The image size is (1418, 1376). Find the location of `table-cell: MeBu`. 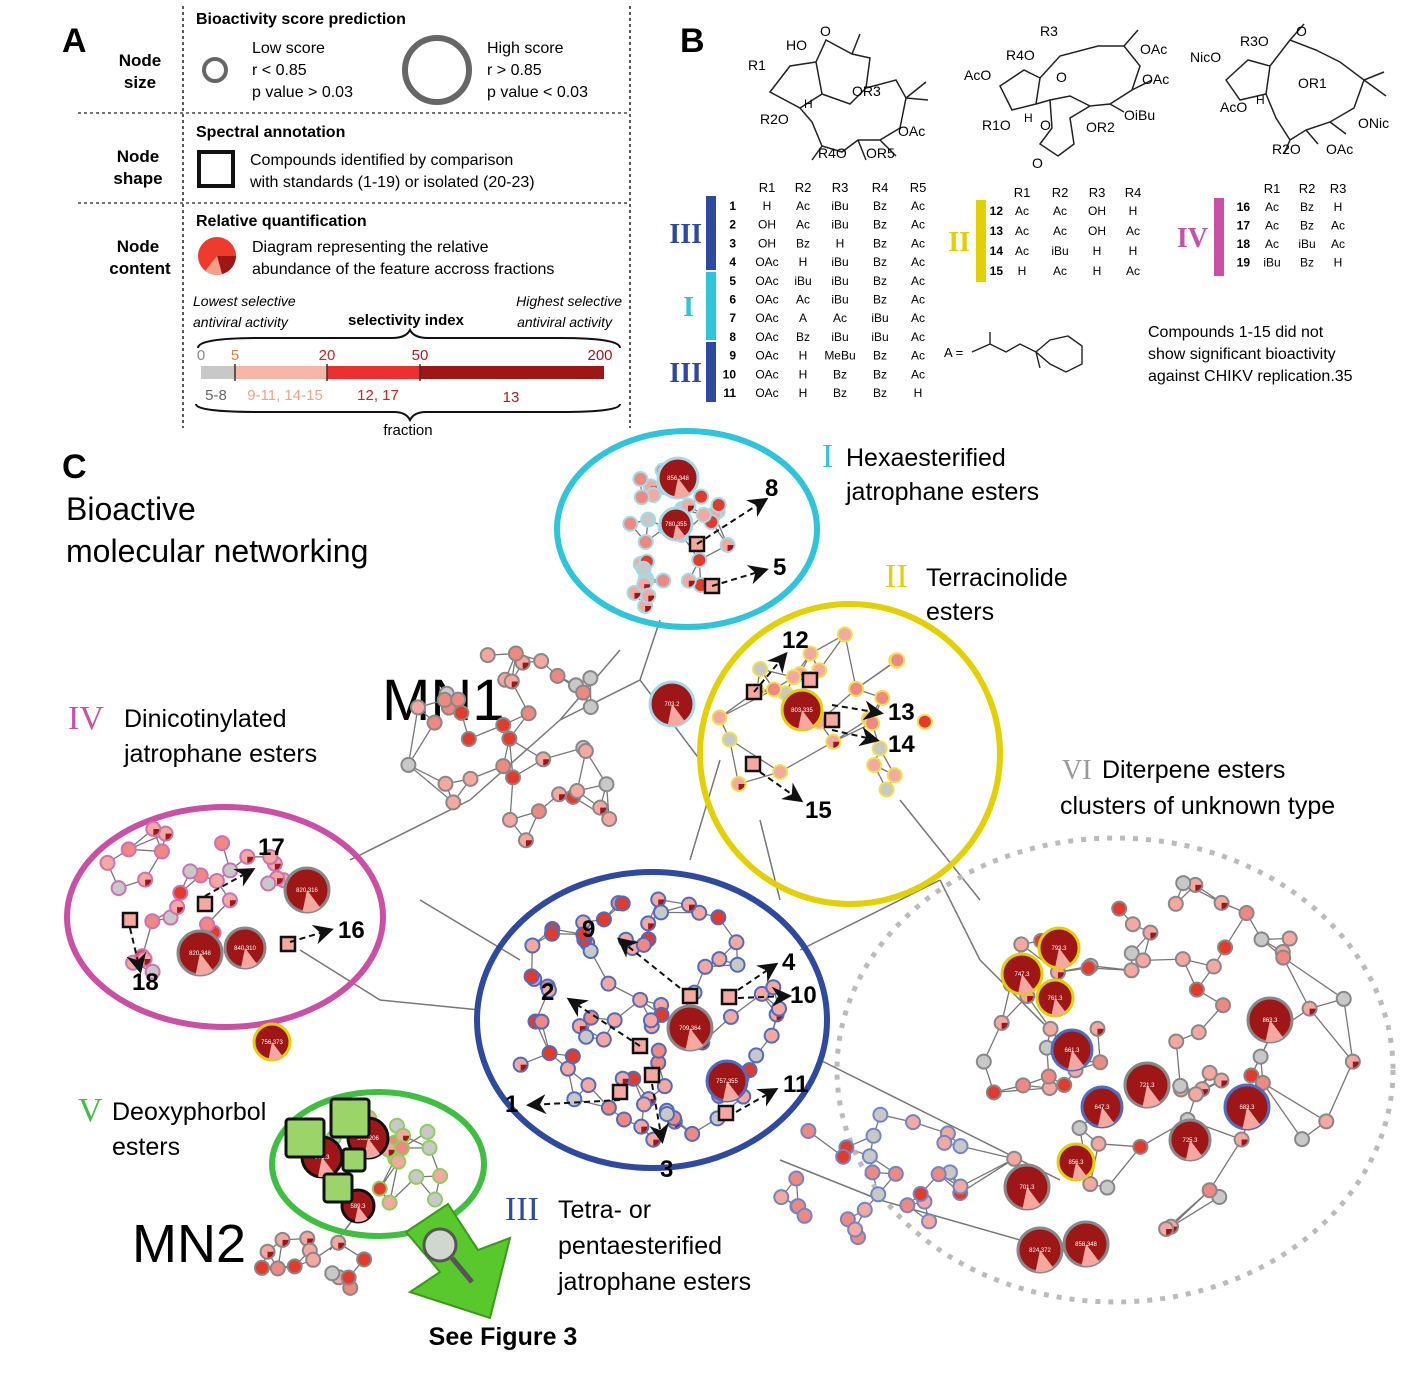

table-cell: MeBu is located at coordinates (839, 356).